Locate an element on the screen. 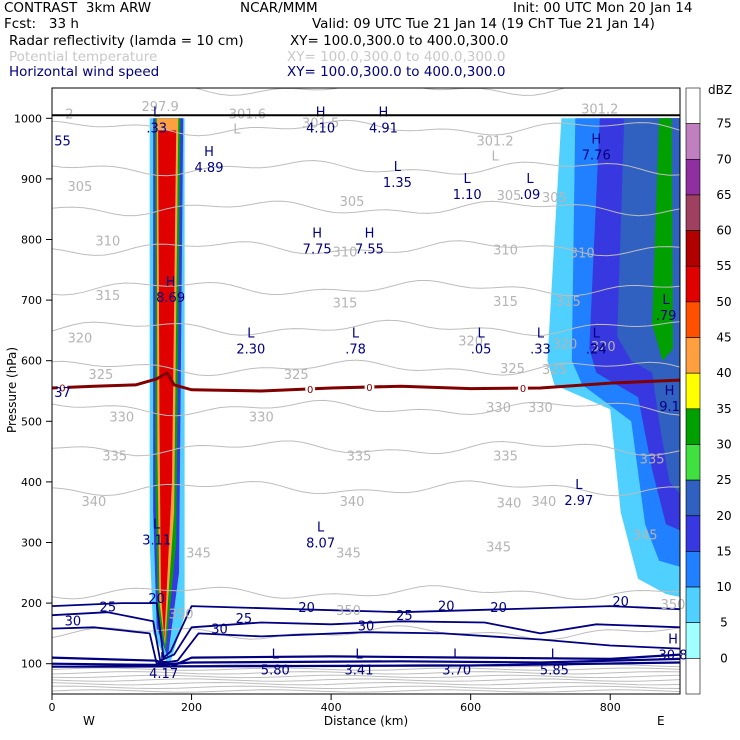 This screenshot has height=740, width=740. wind-label-1: 25 is located at coordinates (108, 608).